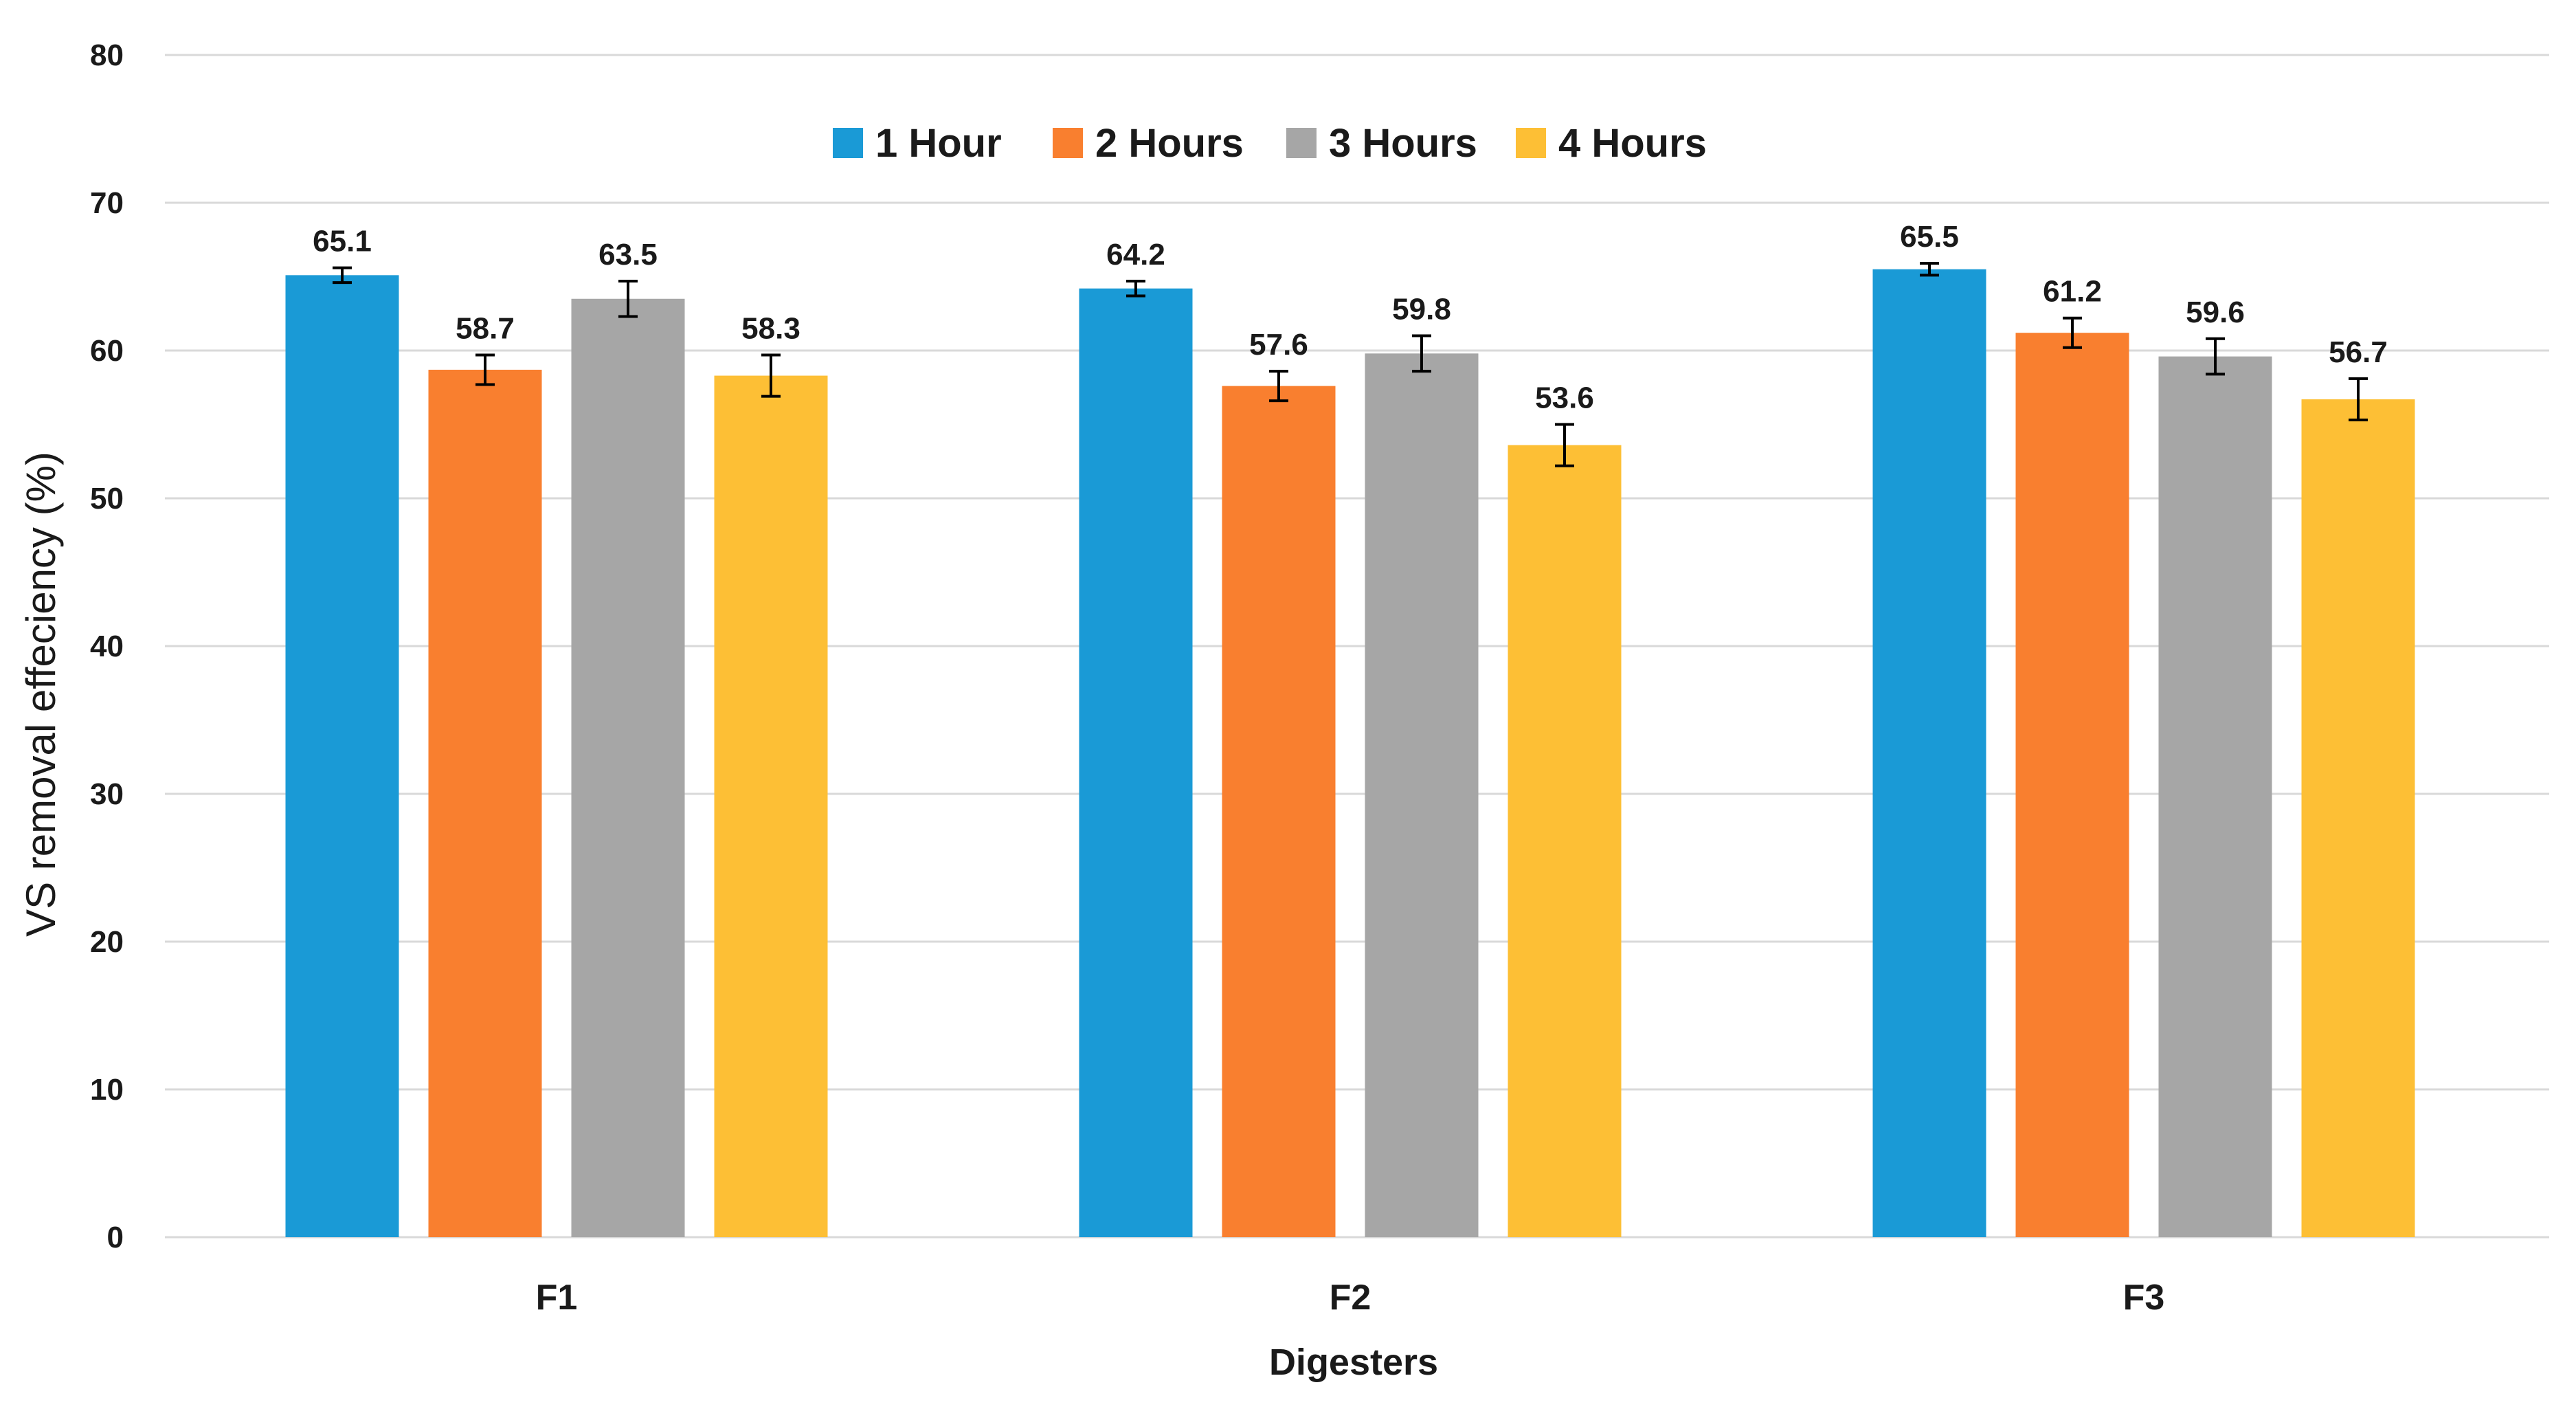 The image size is (2576, 1409). I want to click on data-label: 59.8, so click(1421, 309).